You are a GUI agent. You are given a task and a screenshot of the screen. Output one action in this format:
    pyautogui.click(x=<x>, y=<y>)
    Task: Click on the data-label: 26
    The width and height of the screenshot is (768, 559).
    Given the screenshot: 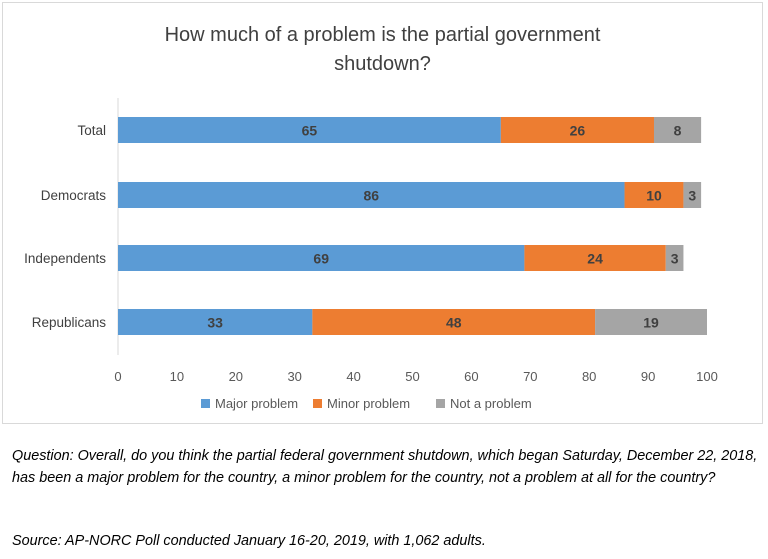 What is the action you would take?
    pyautogui.click(x=578, y=131)
    